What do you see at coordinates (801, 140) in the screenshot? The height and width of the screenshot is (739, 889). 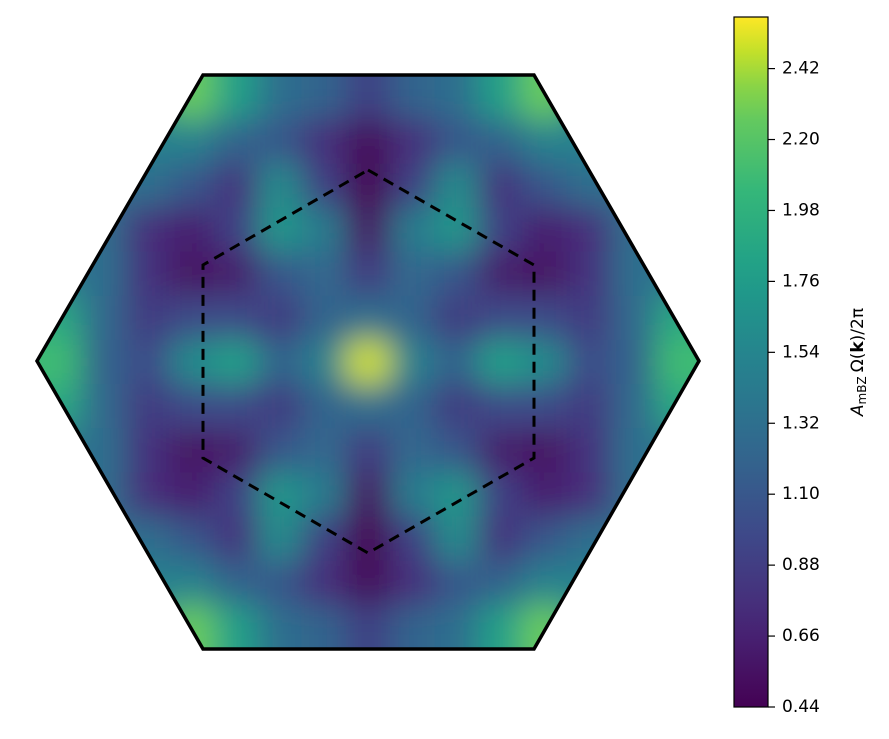 I see `colorbar-tick-label: 2.20` at bounding box center [801, 140].